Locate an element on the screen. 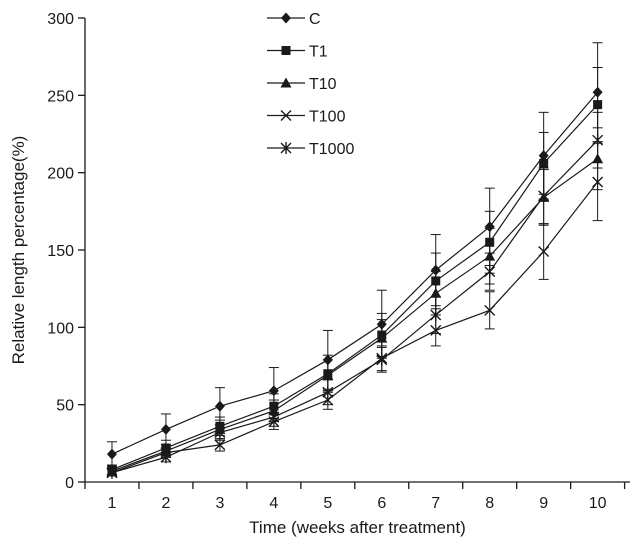 The height and width of the screenshot is (544, 640). legend-label: T1 is located at coordinates (318, 52).